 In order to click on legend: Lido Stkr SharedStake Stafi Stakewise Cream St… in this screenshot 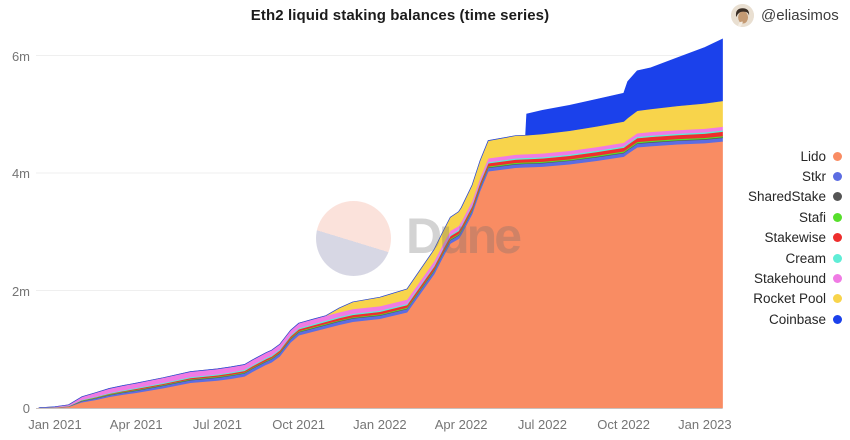, I will do `click(795, 238)`.